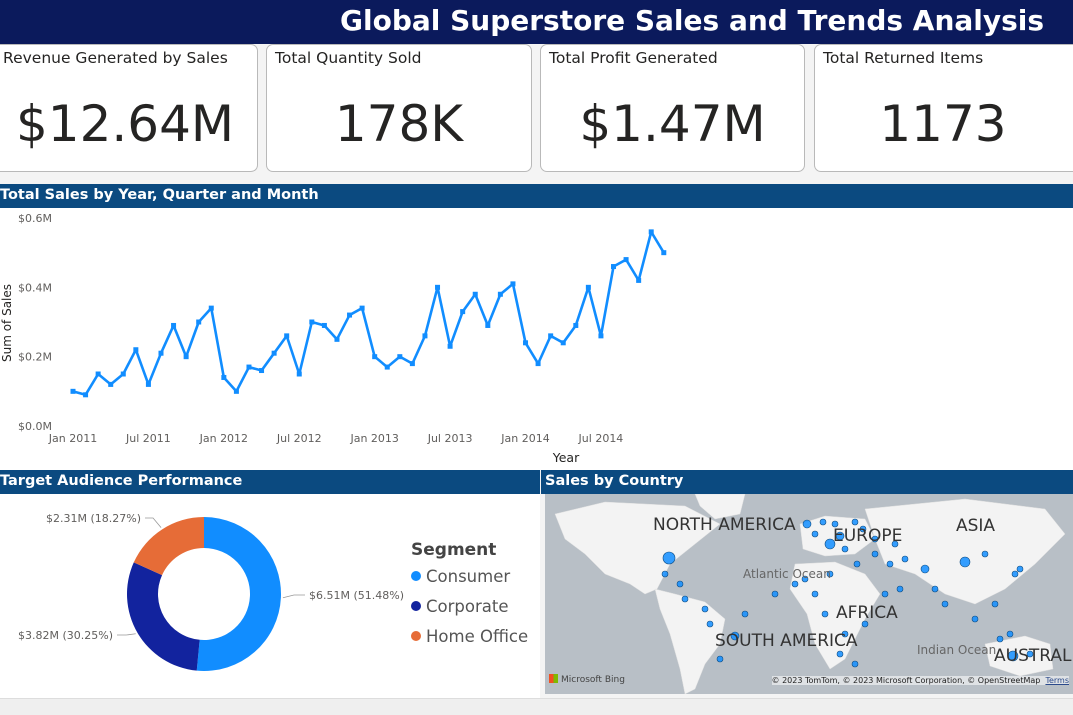  I want to click on legend-item-consumer: Consumer, so click(460, 576).